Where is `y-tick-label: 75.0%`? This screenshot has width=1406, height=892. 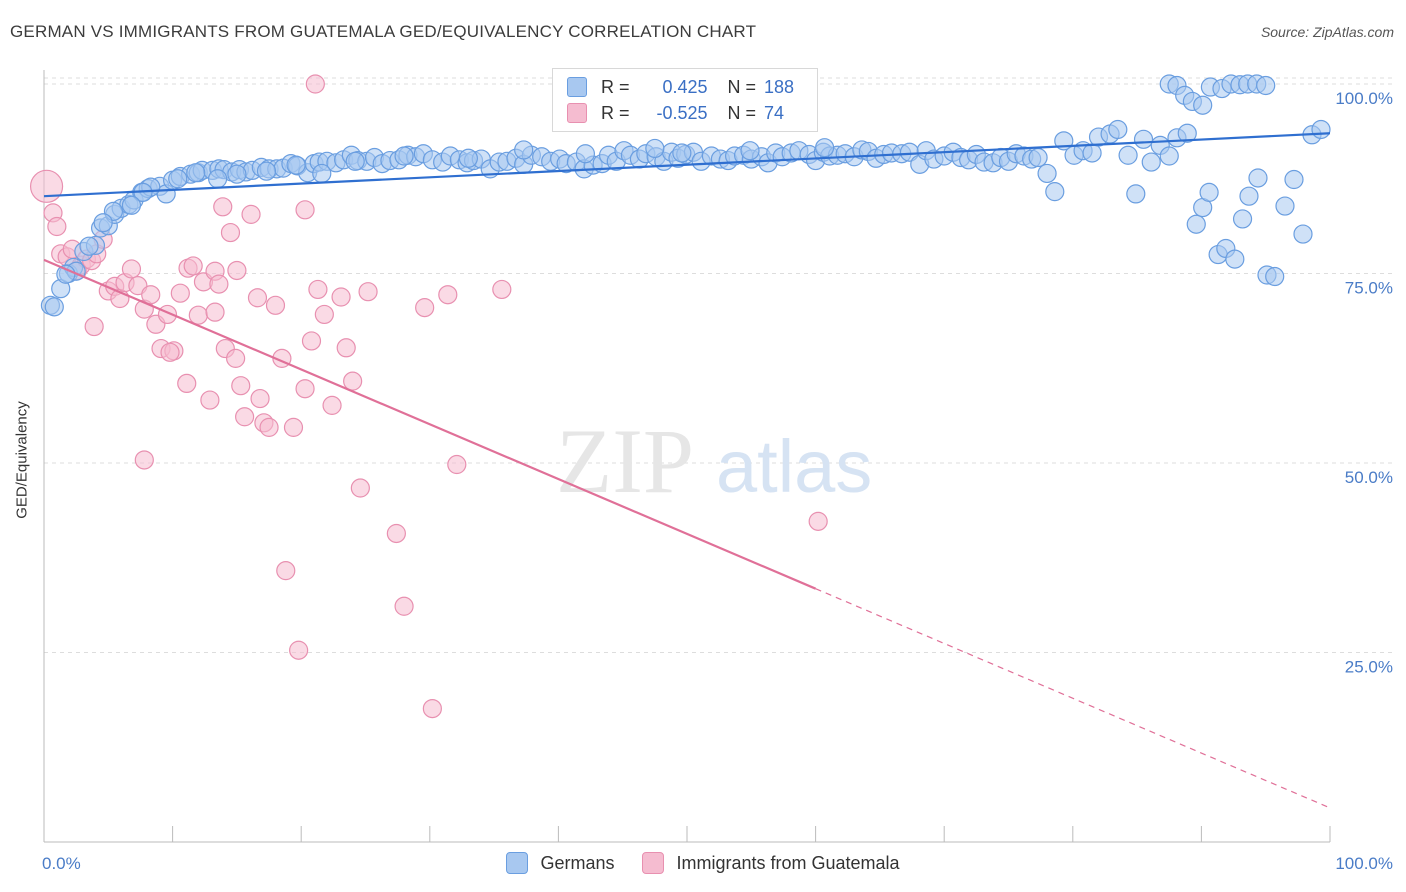 y-tick-label: 75.0% is located at coordinates (1369, 288).